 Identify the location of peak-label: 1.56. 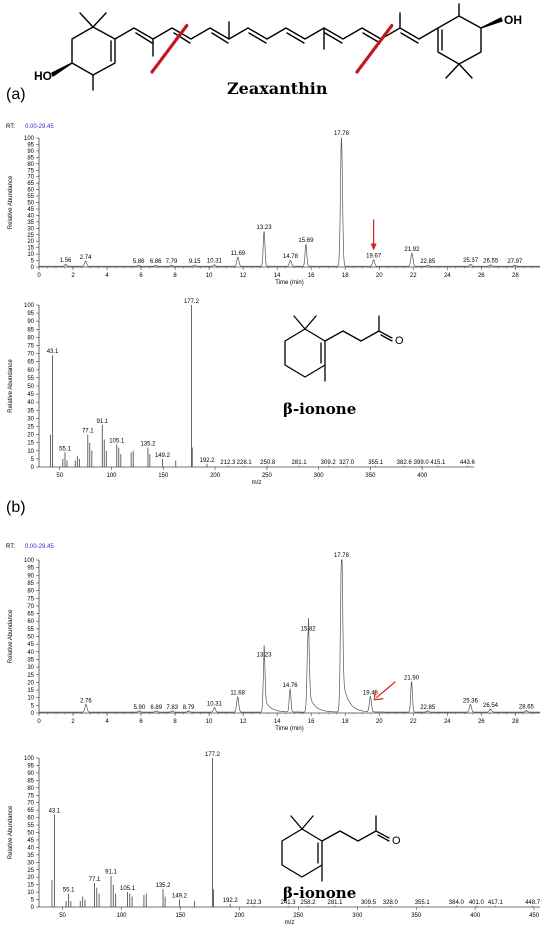
(66, 261).